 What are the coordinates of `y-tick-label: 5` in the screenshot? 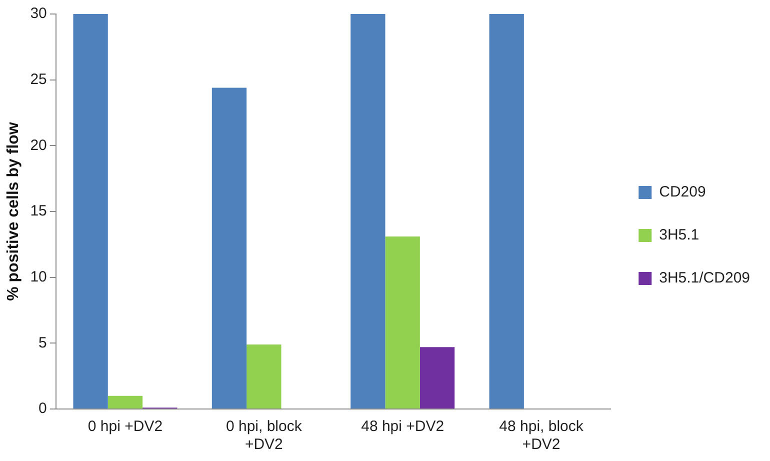 It's located at (42, 343).